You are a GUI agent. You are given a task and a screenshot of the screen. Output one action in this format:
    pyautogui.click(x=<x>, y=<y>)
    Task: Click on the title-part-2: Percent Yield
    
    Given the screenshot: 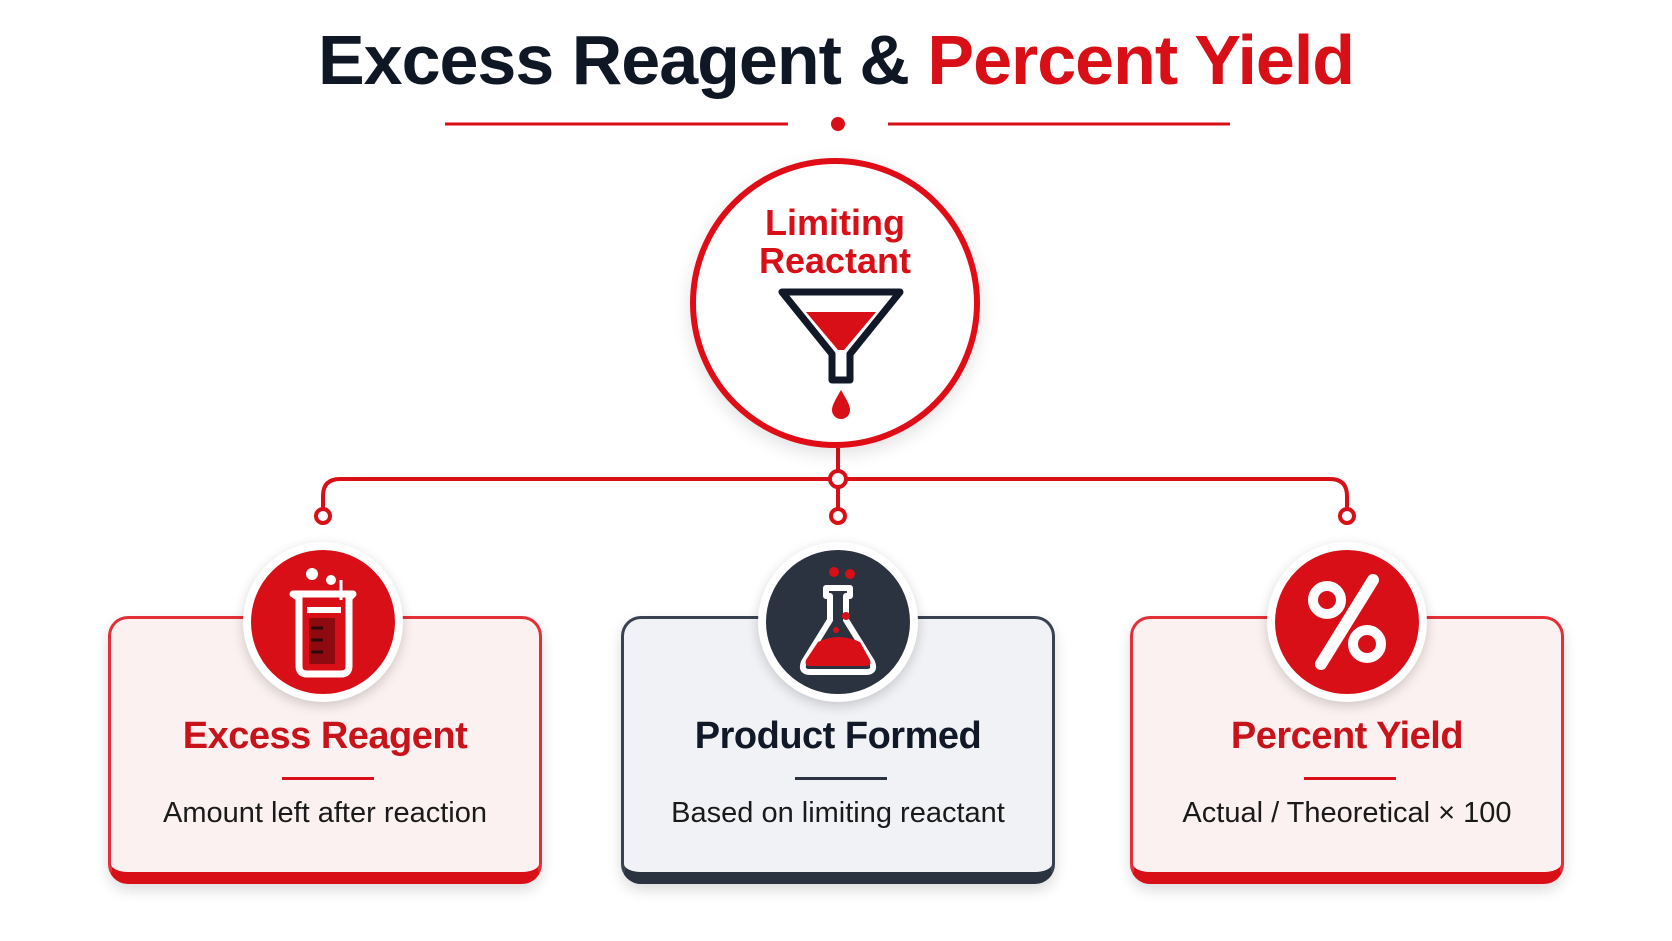 What is the action you would take?
    pyautogui.click(x=1141, y=60)
    